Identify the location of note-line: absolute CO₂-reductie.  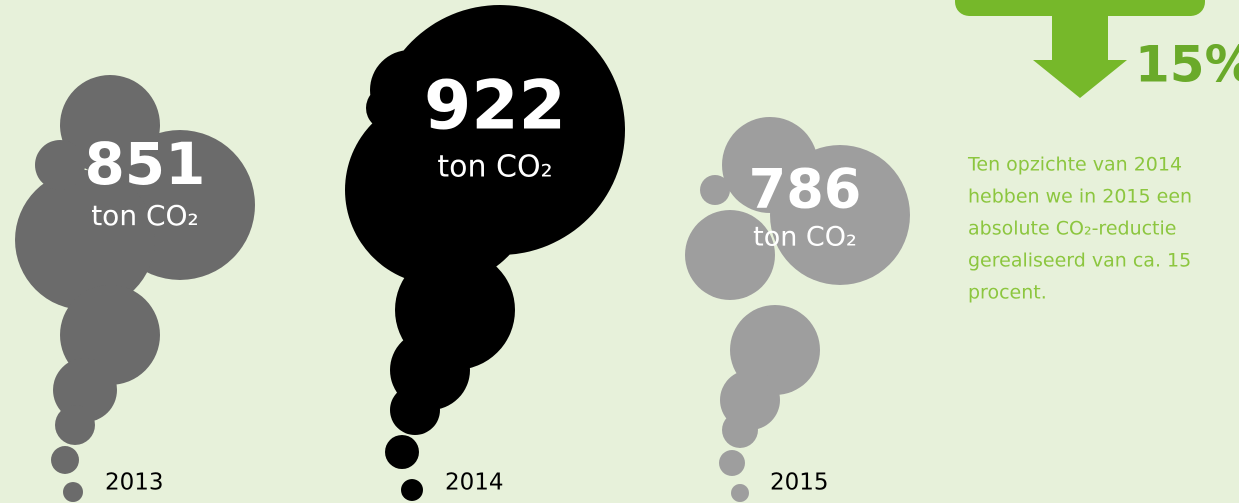
(1072, 229).